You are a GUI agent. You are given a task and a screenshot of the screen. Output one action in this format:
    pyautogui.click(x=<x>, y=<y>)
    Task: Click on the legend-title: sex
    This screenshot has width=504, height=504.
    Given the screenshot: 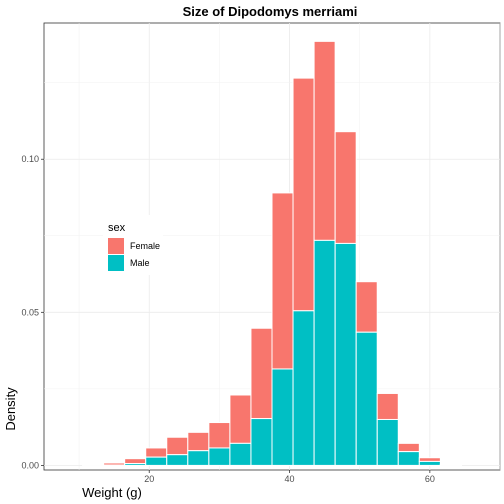 What is the action you would take?
    pyautogui.click(x=117, y=228)
    